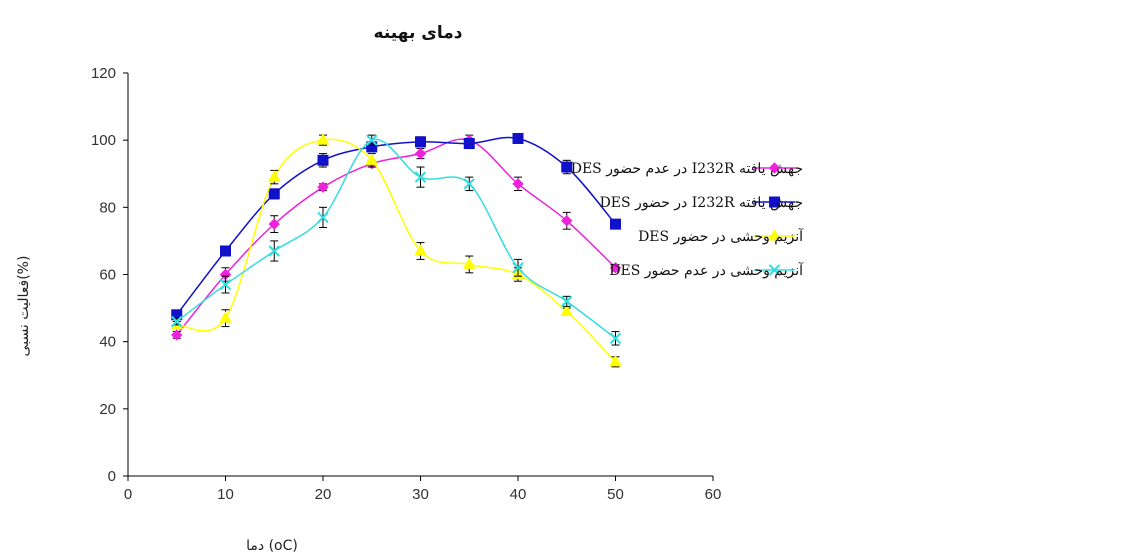 The image size is (1145, 556). I want to click on legend-item: جهش یافته I232R در حضور DES, so click(701, 203).